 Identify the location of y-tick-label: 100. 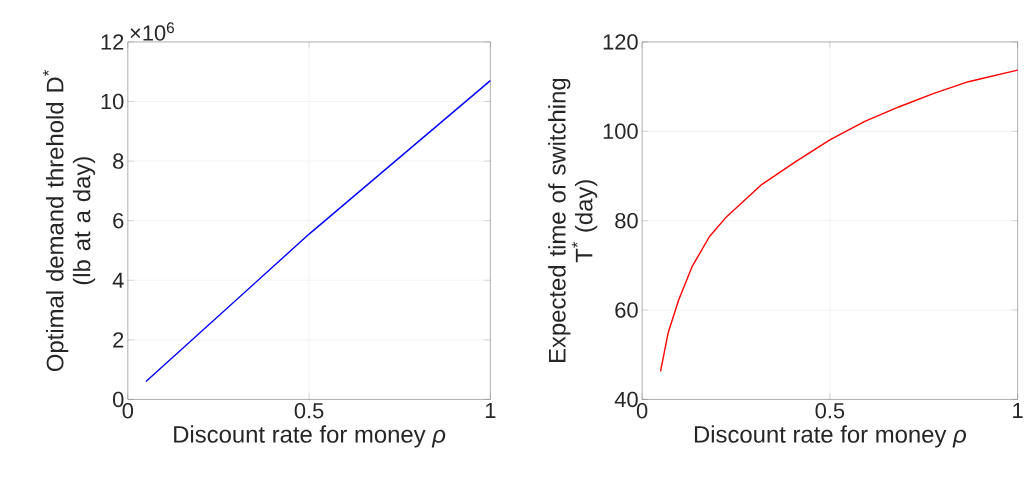
(620, 131).